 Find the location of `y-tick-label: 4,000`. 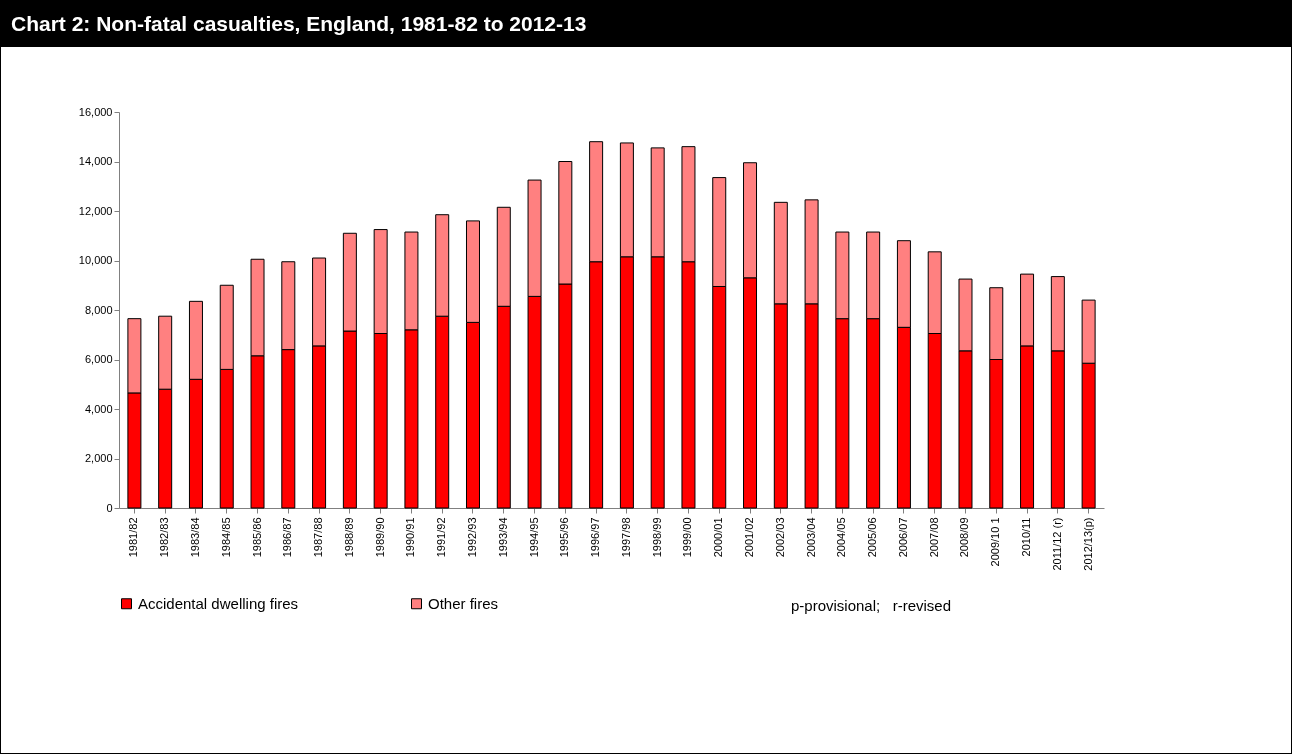

y-tick-label: 4,000 is located at coordinates (98, 408).